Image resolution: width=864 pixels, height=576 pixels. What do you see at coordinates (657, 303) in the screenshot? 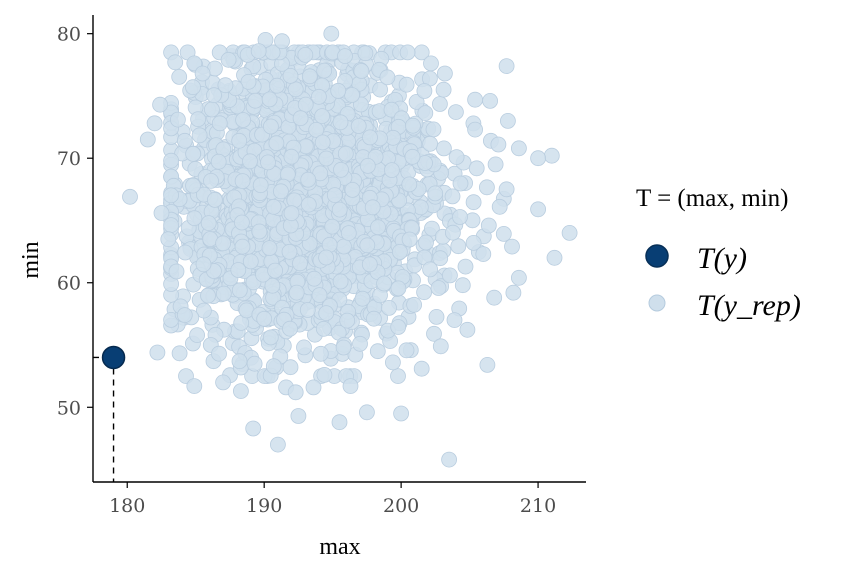
I see `legend-key-replicated` at bounding box center [657, 303].